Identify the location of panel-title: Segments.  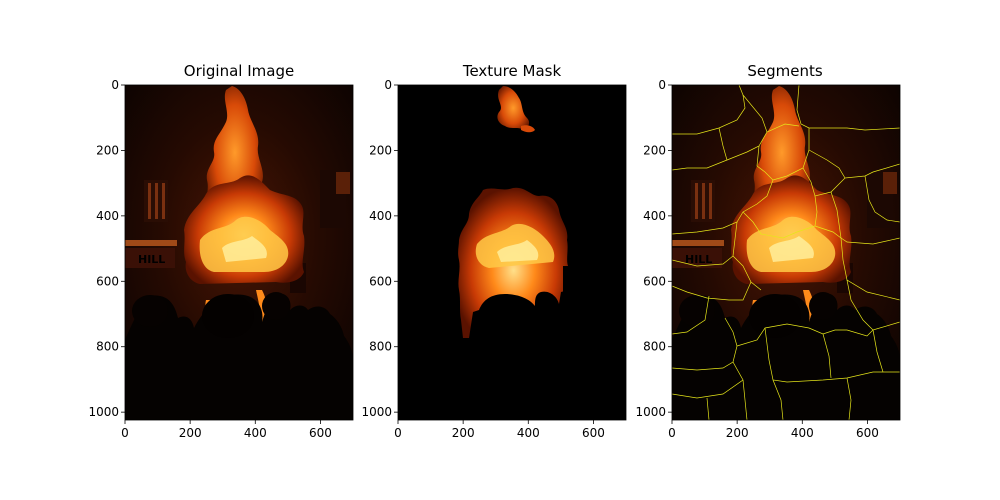
(785, 71).